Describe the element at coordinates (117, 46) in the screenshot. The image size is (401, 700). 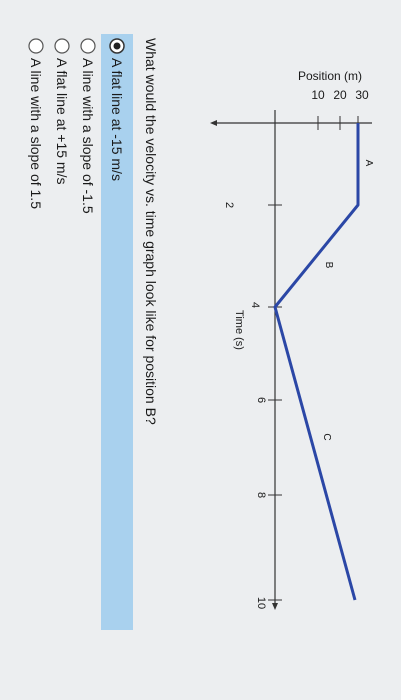
I see `radio-dot` at that location.